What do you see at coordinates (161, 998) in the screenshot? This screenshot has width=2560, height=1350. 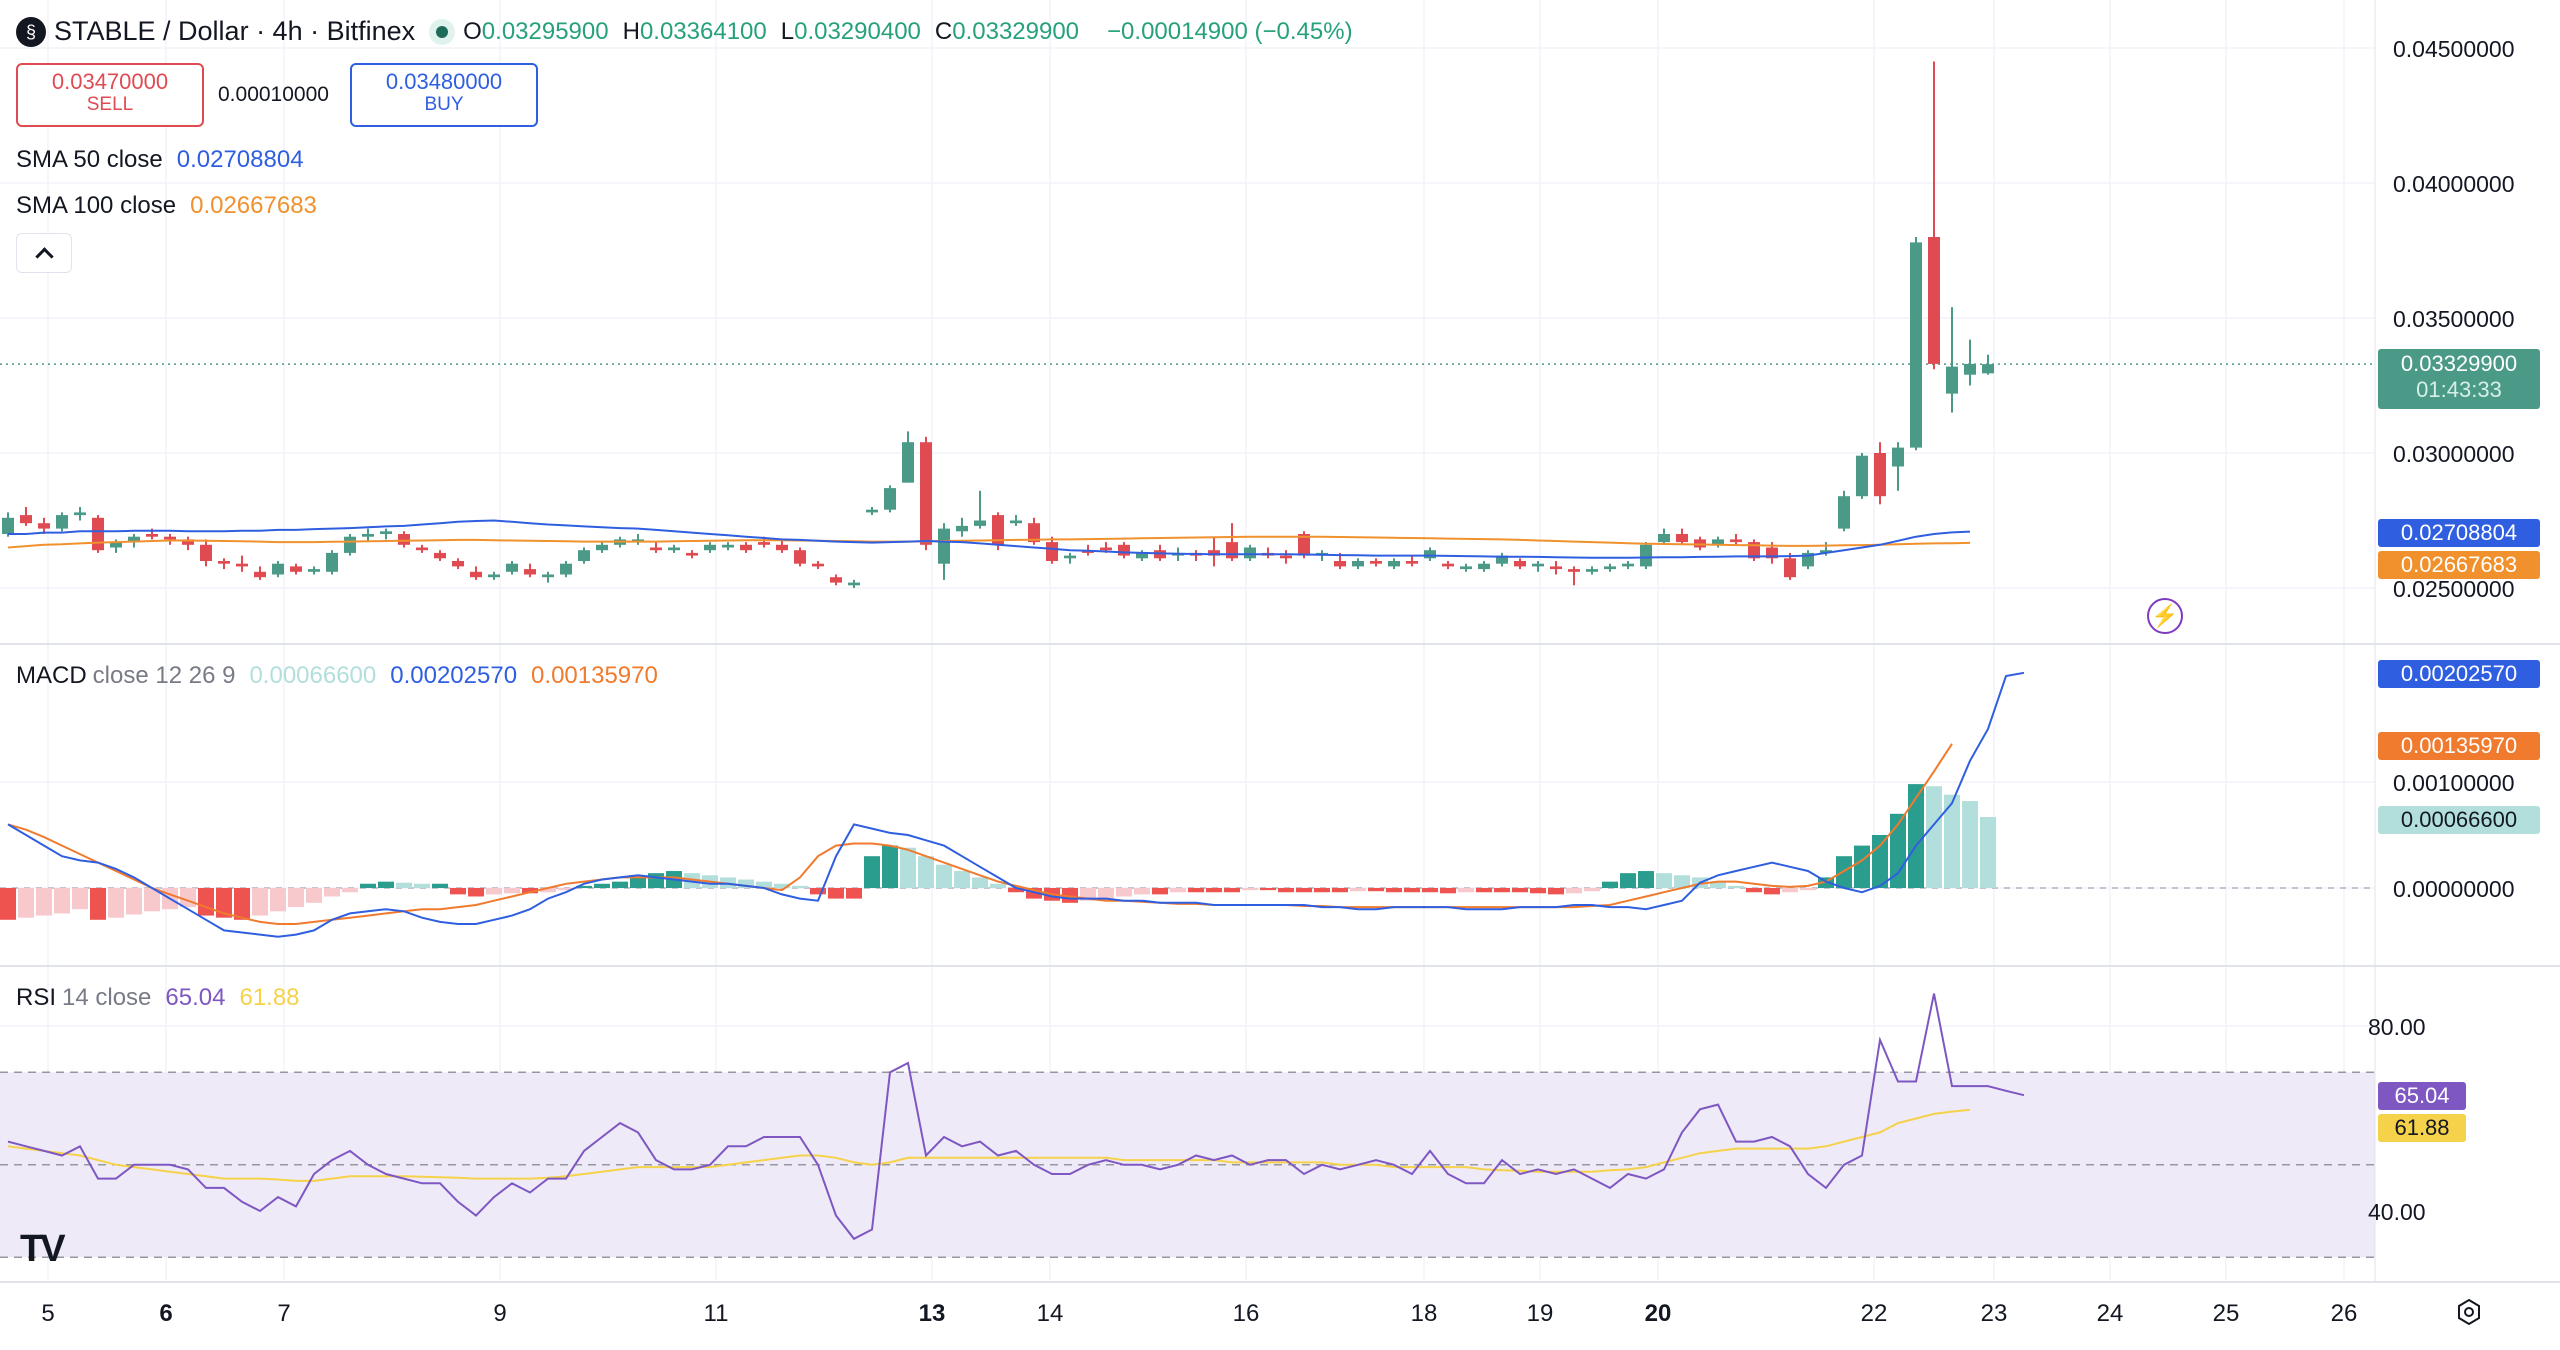 I see `rsi-legend: RSI 14 close 65.04 61.88` at bounding box center [161, 998].